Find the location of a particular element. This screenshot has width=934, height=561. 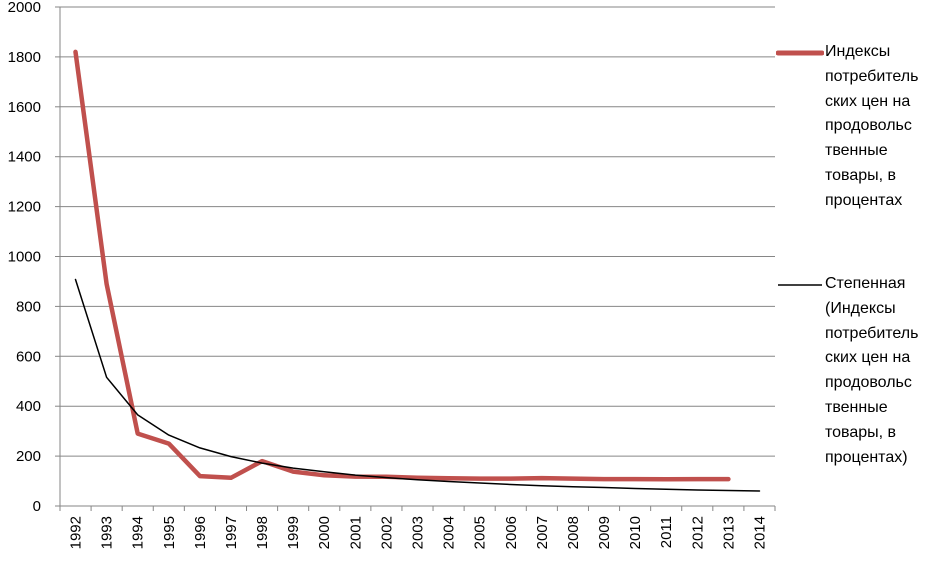

x-tick-label-2006: 2006 is located at coordinates (511, 532).